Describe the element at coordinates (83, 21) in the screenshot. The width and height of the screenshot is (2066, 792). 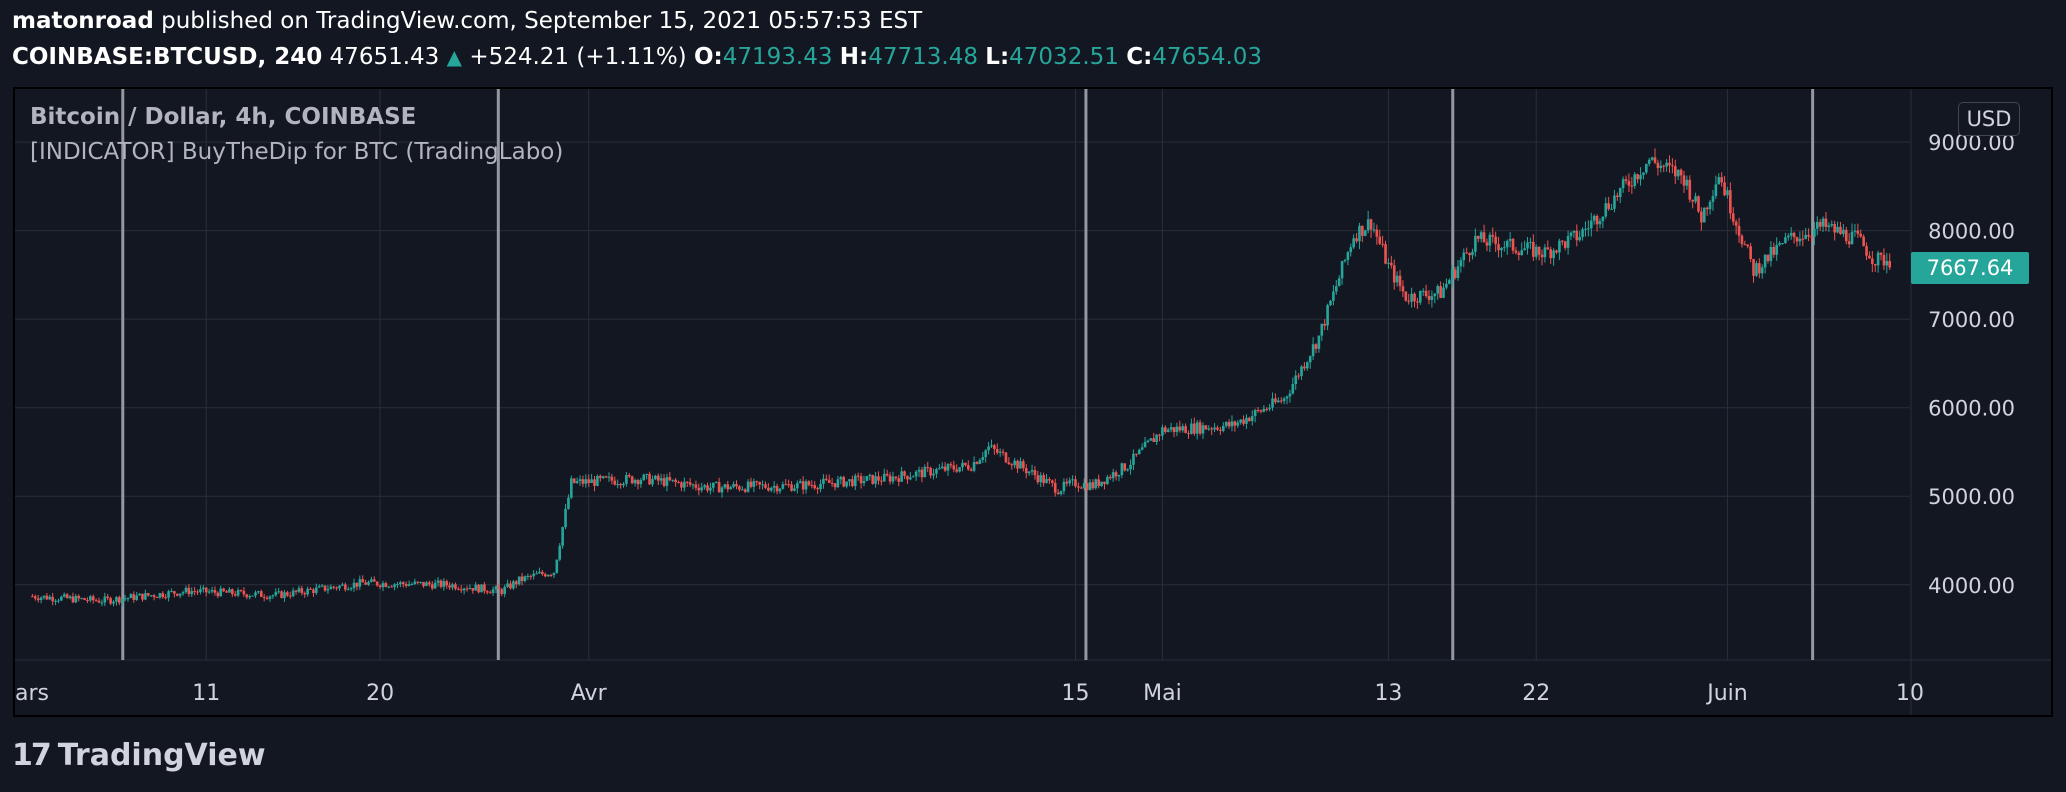
I see `author-name: matonroad` at that location.